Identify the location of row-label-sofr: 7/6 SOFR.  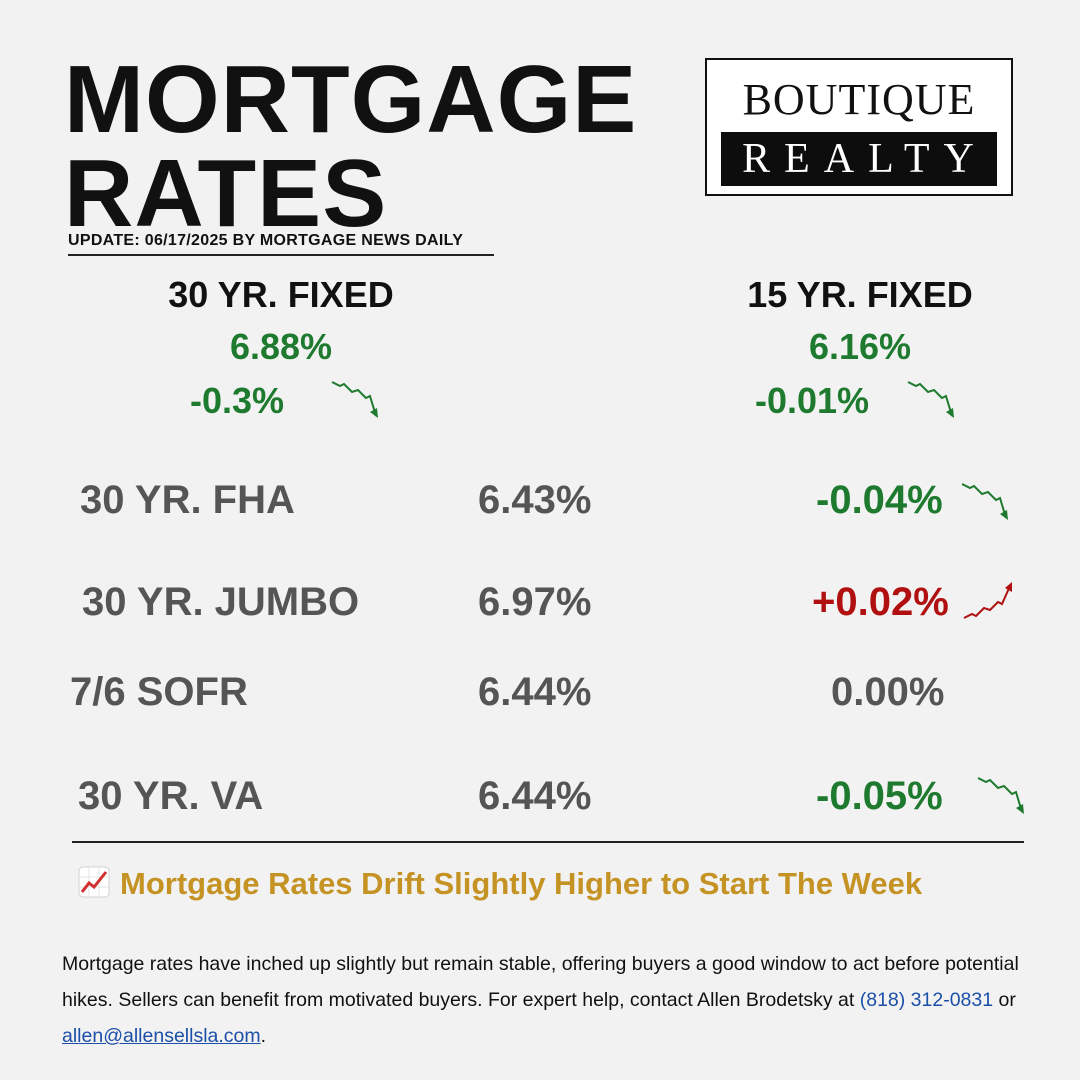
(159, 692).